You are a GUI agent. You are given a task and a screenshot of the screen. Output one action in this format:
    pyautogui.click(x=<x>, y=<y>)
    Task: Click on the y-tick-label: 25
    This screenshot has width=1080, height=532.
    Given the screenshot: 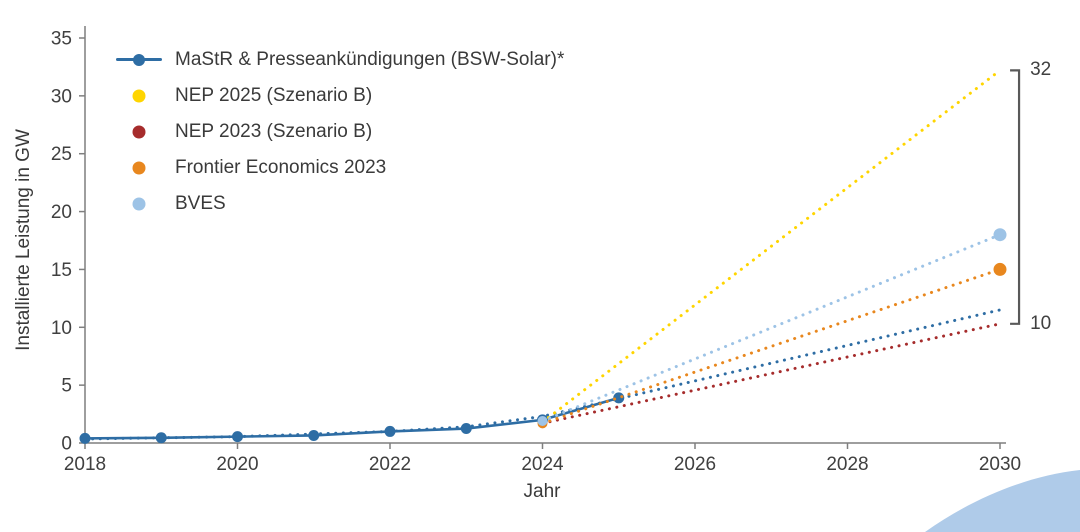 What is the action you would take?
    pyautogui.click(x=61, y=154)
    